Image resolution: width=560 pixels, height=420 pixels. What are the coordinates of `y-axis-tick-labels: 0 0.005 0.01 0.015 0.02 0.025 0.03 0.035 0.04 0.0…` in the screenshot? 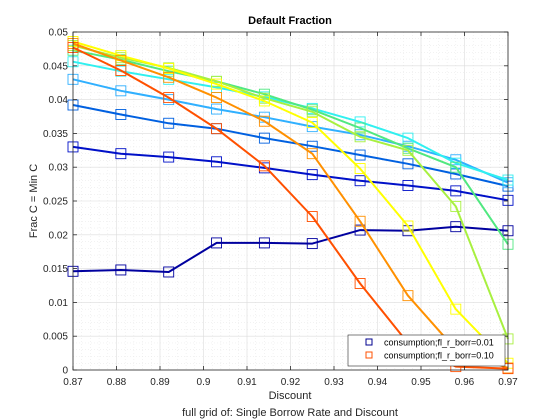 It's located at (55, 202).